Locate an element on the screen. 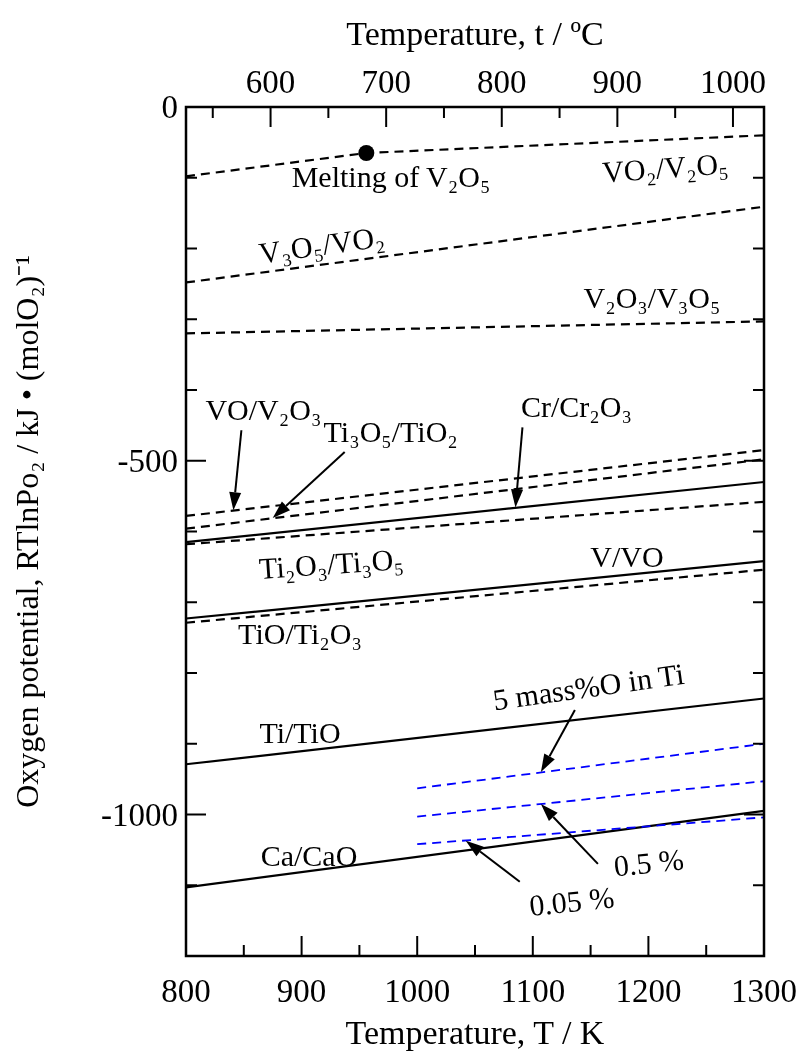  annotation: VO/V₂O₃ is located at coordinates (263, 410).